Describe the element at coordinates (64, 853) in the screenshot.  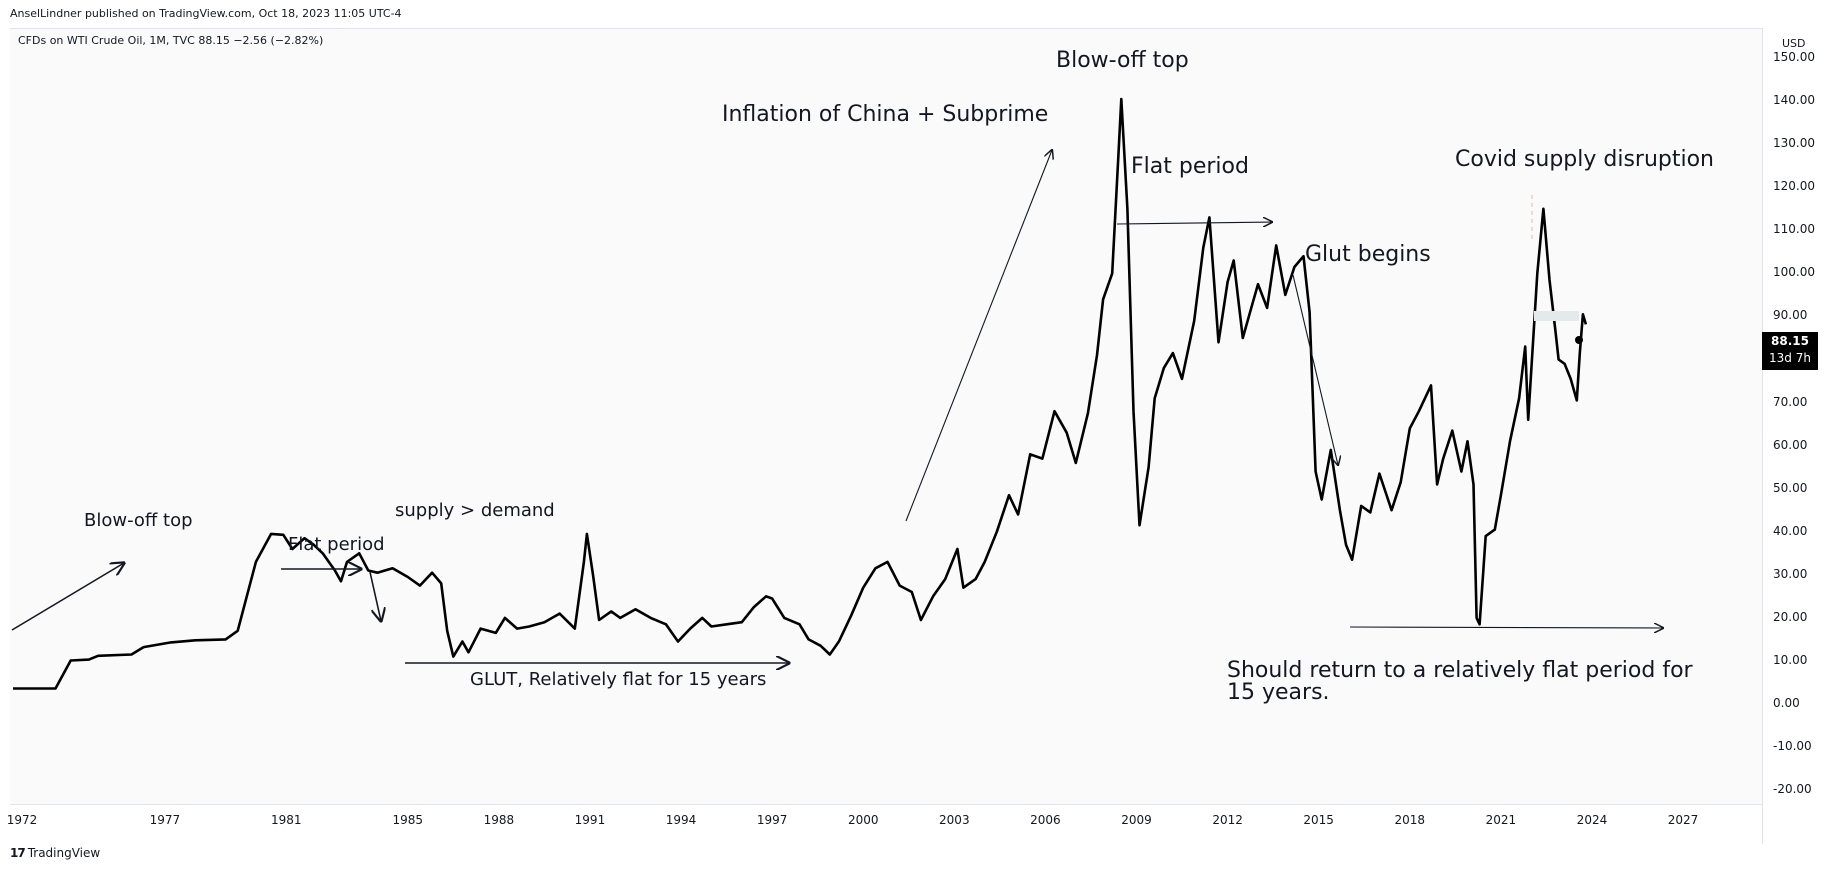
I see `tradingview-brand: TradingView` at that location.